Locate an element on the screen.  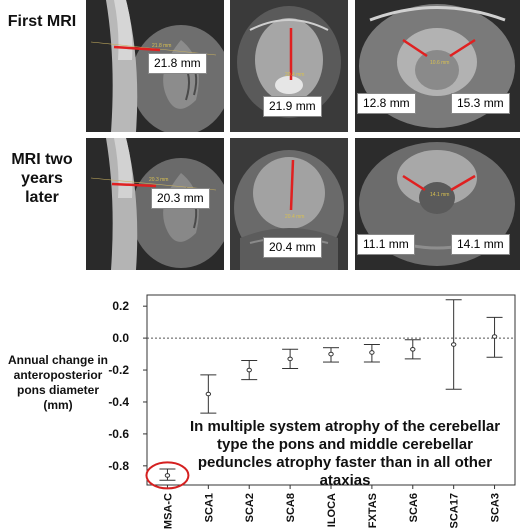
x-category-label: SCA6 is located at coordinates (414, 507).